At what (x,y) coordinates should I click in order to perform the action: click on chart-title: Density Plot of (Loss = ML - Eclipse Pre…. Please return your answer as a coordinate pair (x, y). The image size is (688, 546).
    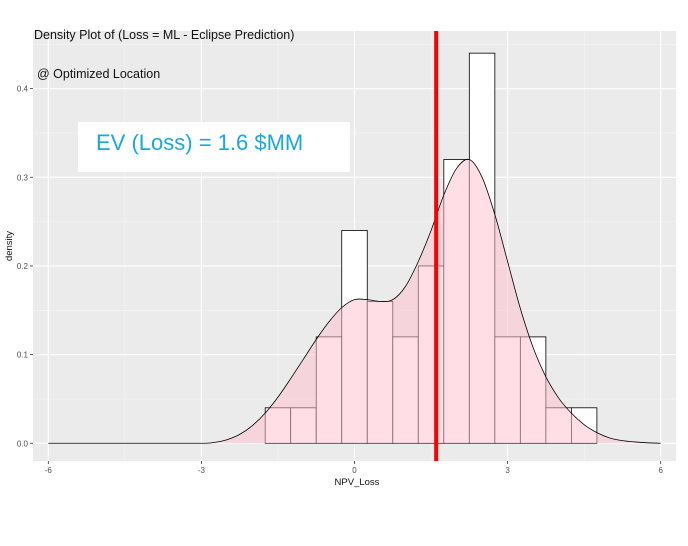
    Looking at the image, I should click on (164, 35).